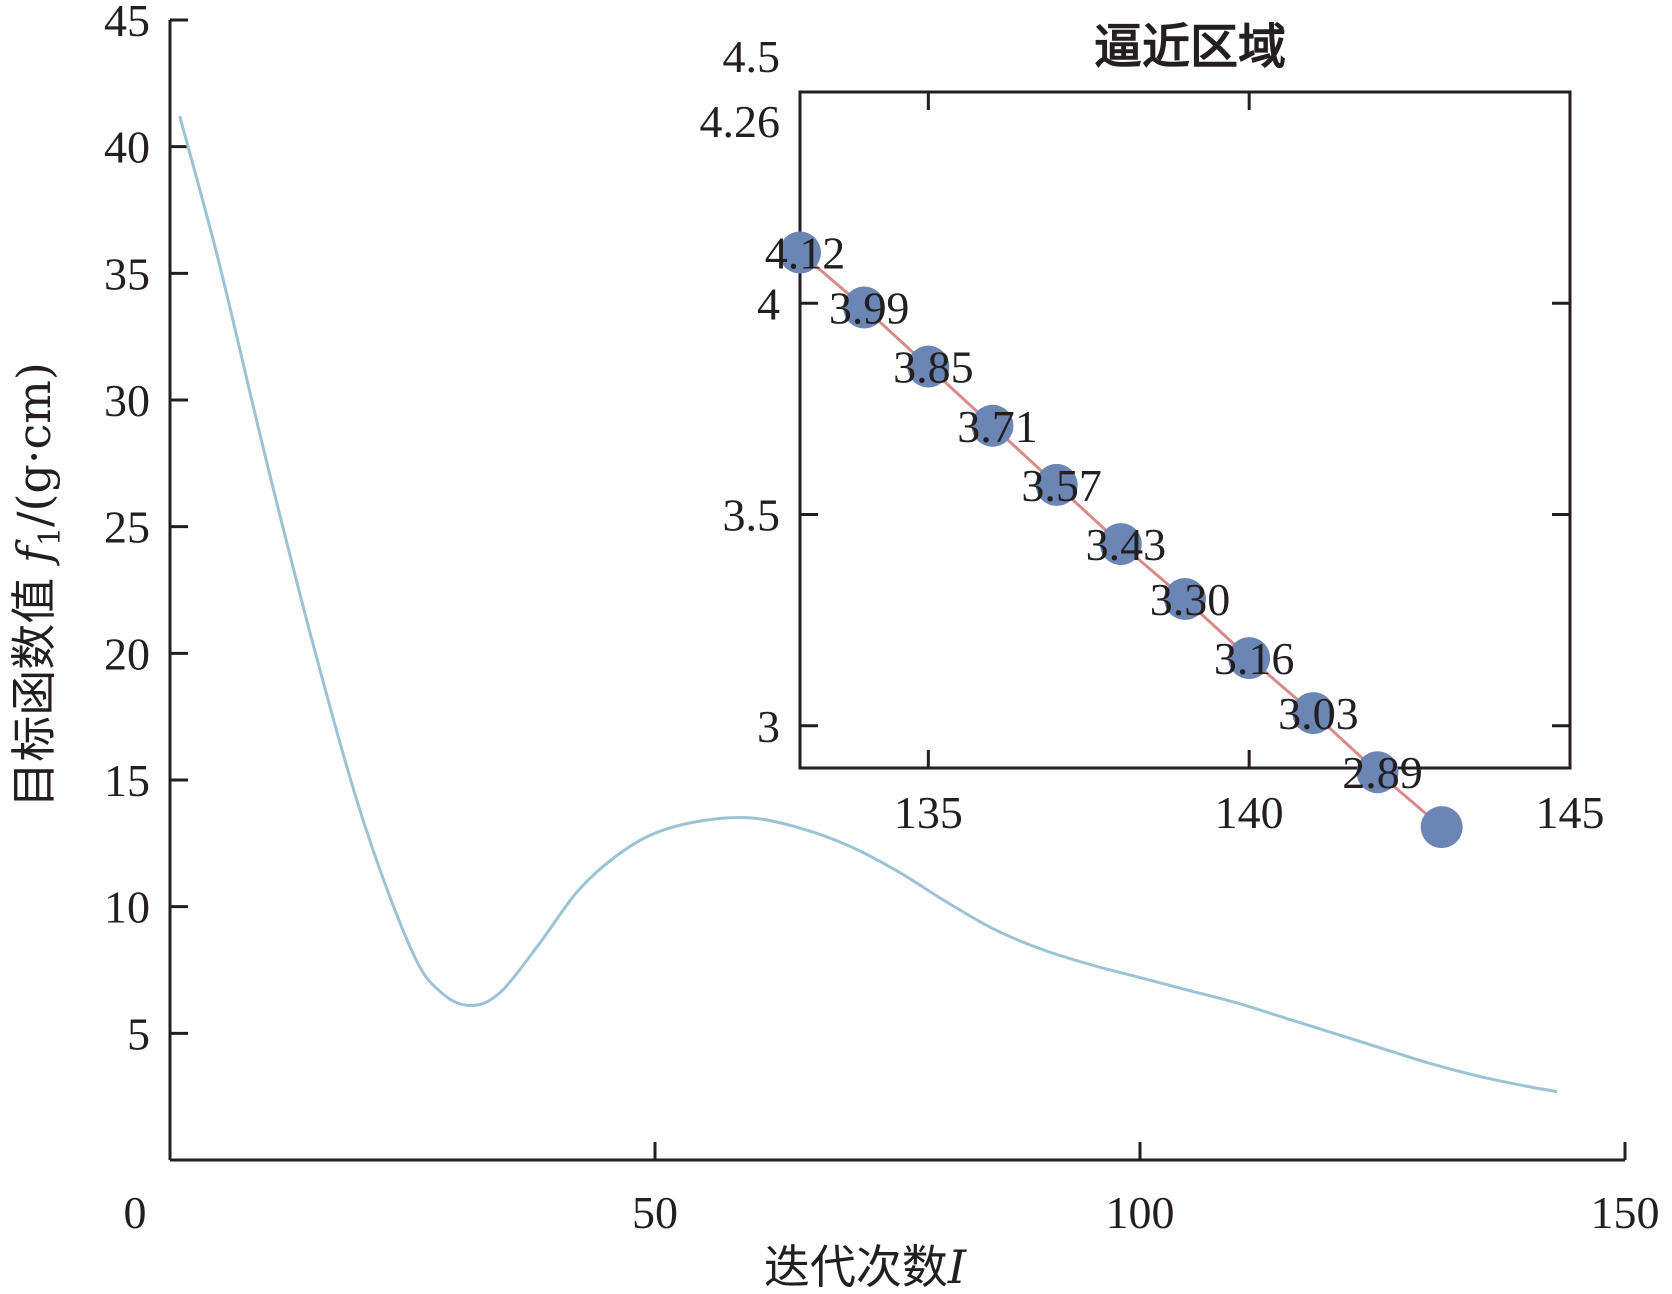 The width and height of the screenshot is (1672, 1294). Describe the element at coordinates (655, 1212) in the screenshot. I see `main-x-tick-label: 50` at that location.